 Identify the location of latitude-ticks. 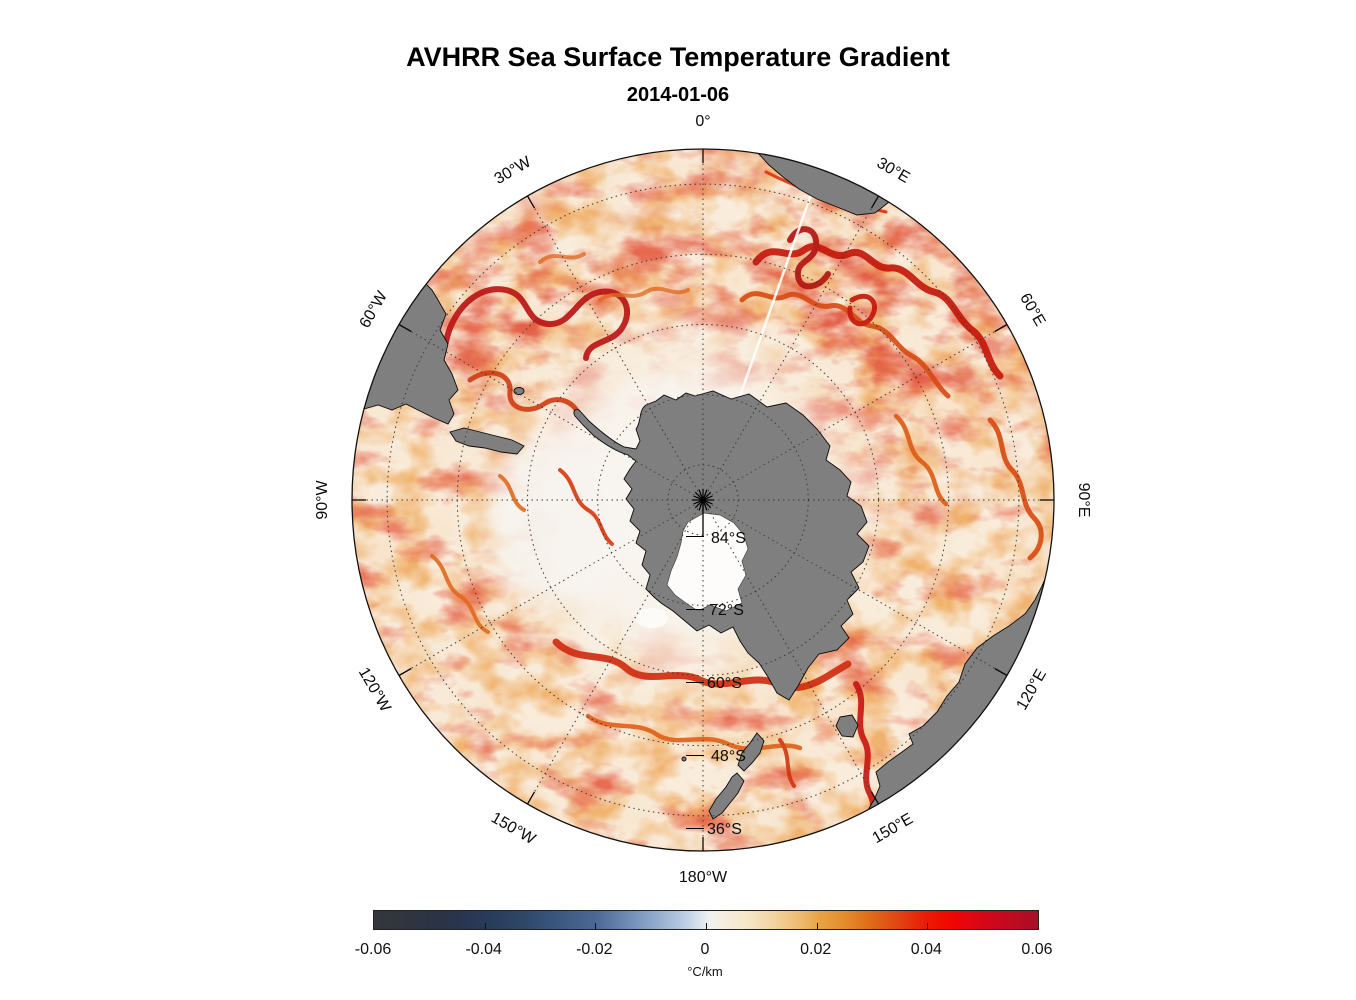
(695, 682).